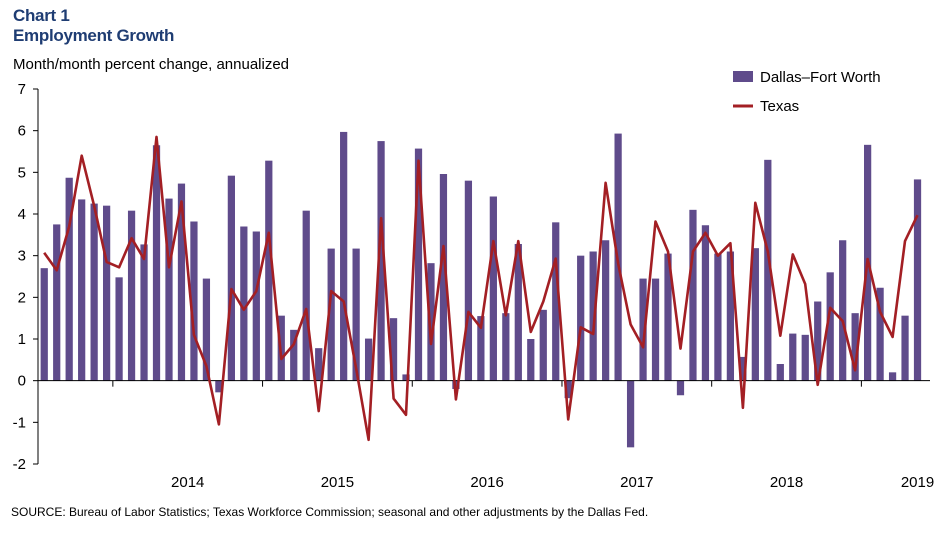 The width and height of the screenshot is (949, 541). Describe the element at coordinates (779, 106) in the screenshot. I see `legend-label-texas: Texas` at that location.